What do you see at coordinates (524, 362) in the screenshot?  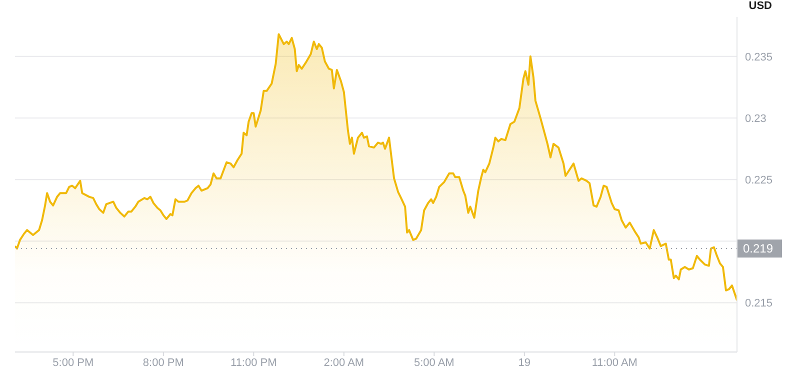 I see `x-tick-label: 19` at bounding box center [524, 362].